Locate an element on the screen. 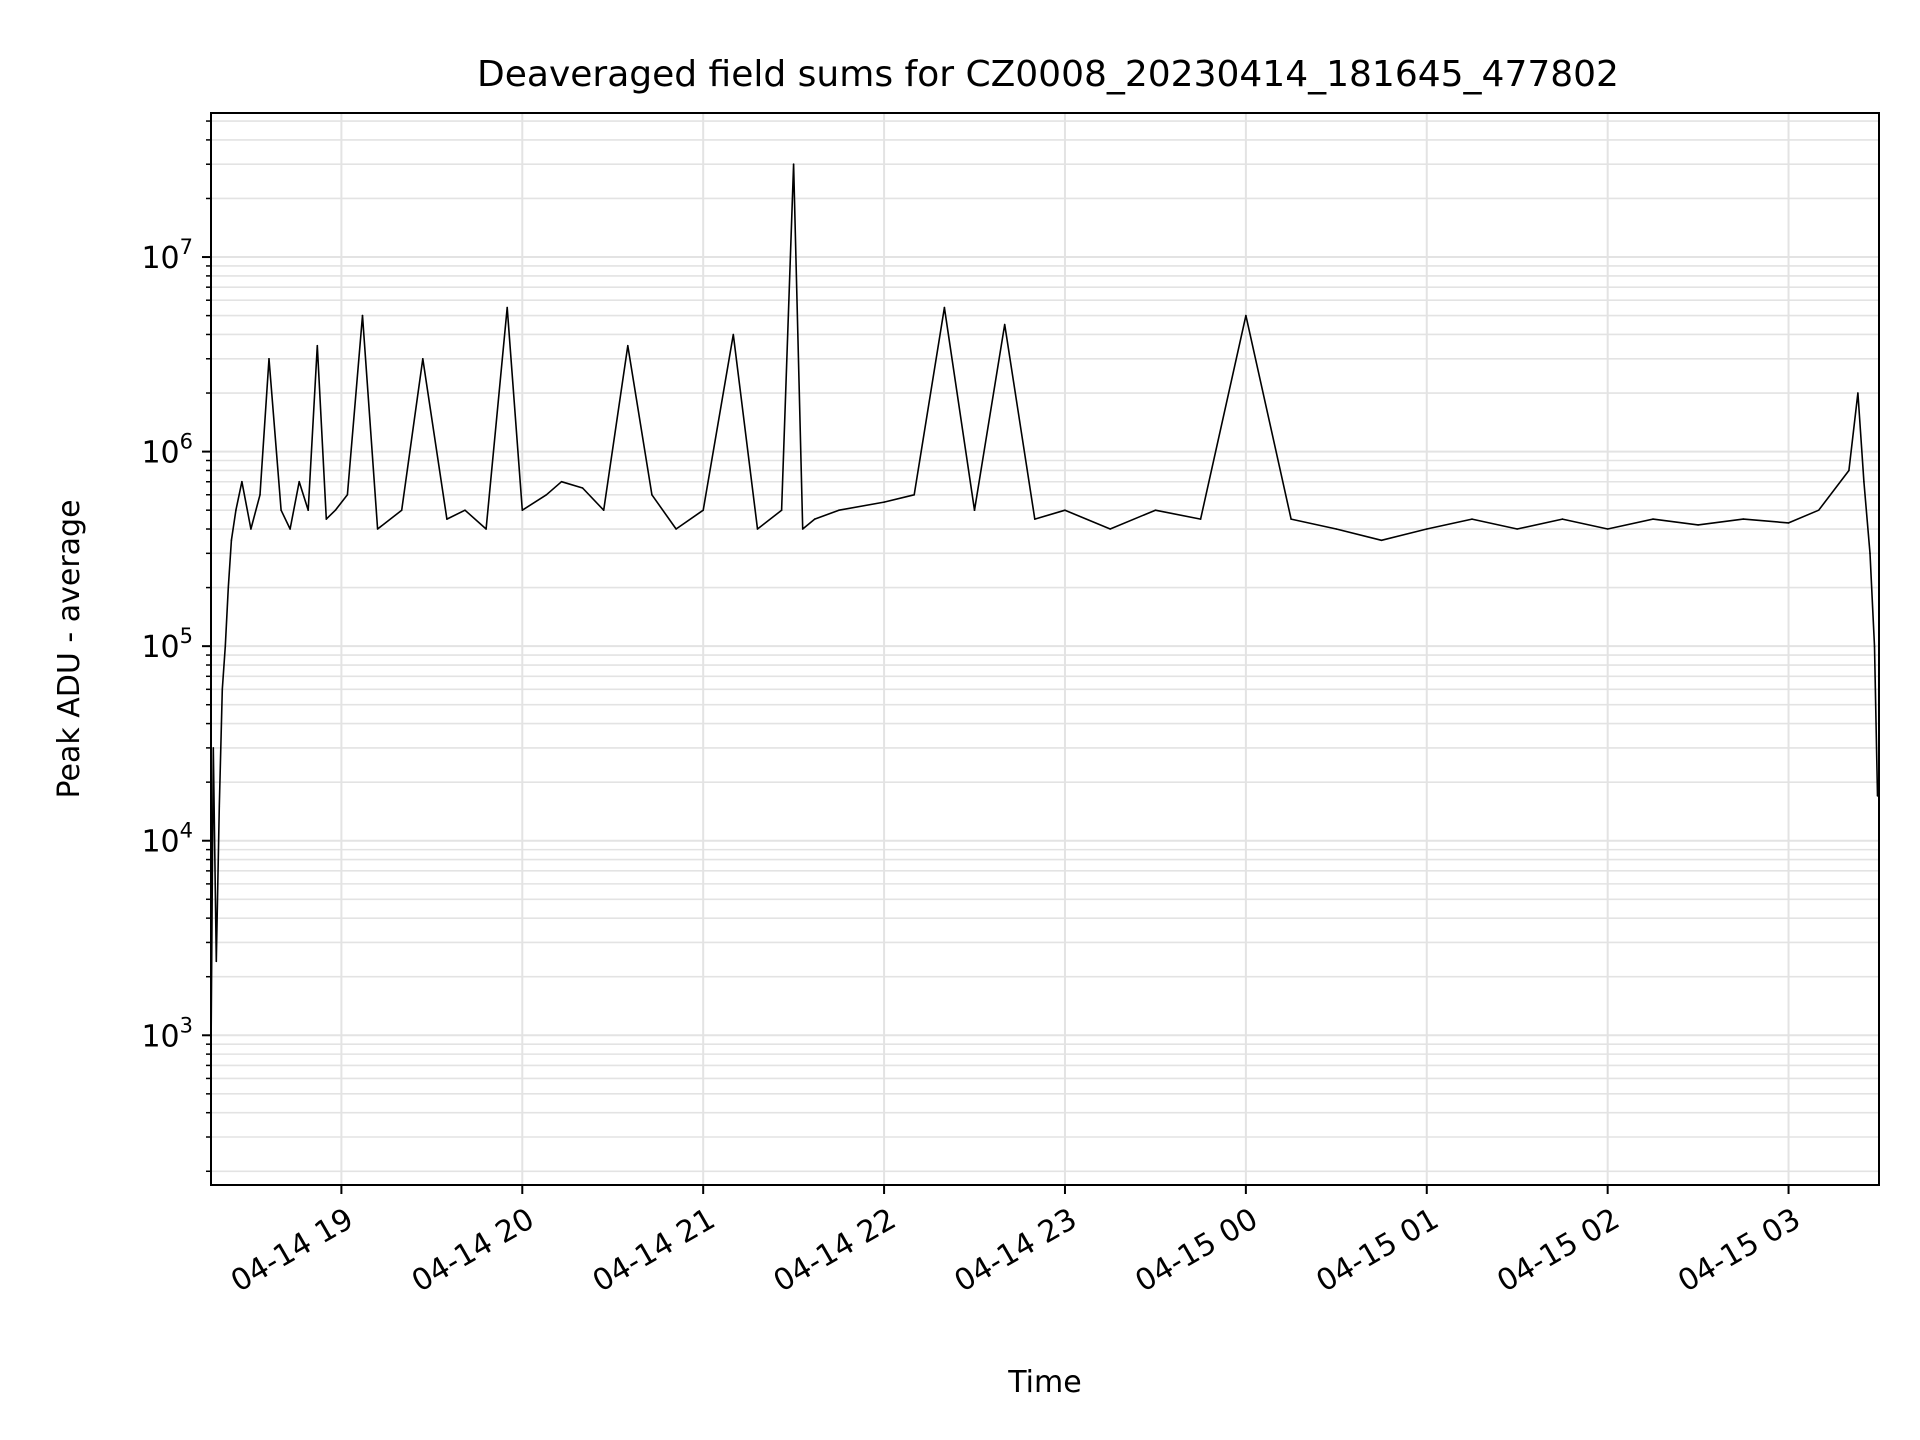 Image resolution: width=1920 pixels, height=1440 pixels. y-axis-tick-labels: 10³ 10⁴ 10⁵ 10⁶ 10⁷ is located at coordinates (167, 644).